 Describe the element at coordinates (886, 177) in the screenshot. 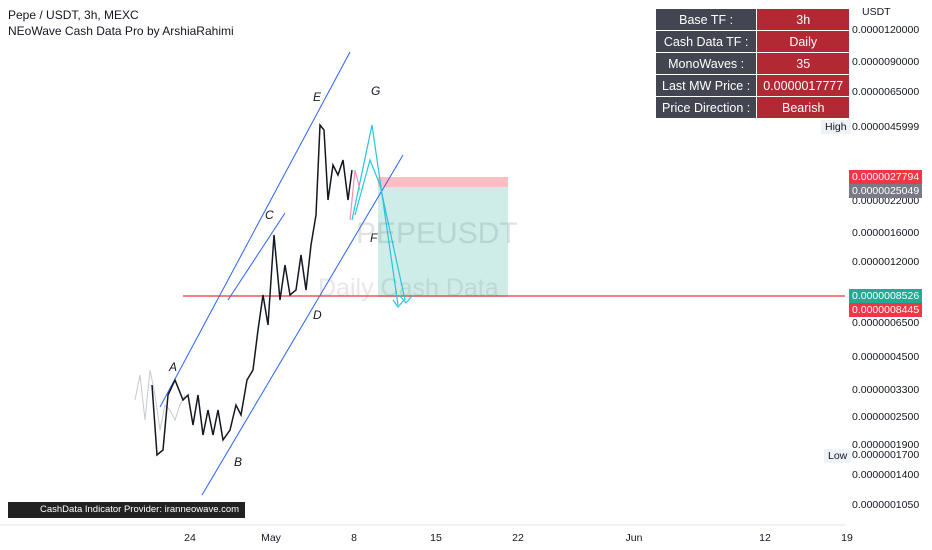

I see `price-tag-red: 0.0000027794` at that location.